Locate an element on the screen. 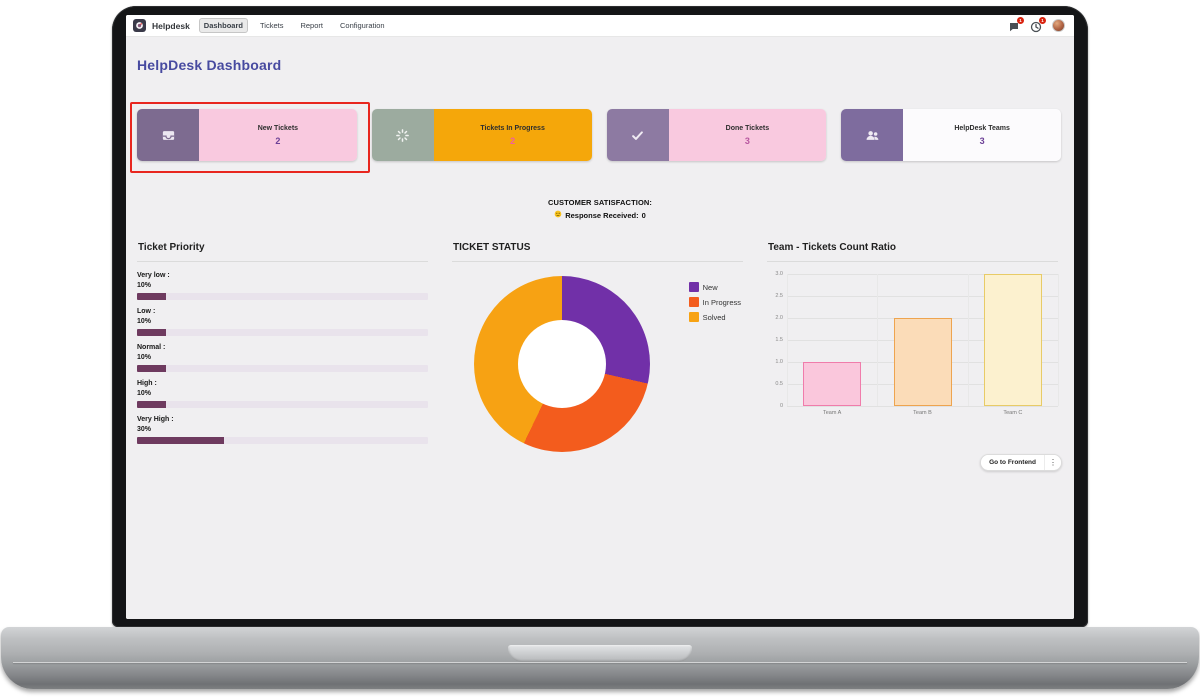 This screenshot has height=697, width=1200. legend-label: In Progress is located at coordinates (721, 302).